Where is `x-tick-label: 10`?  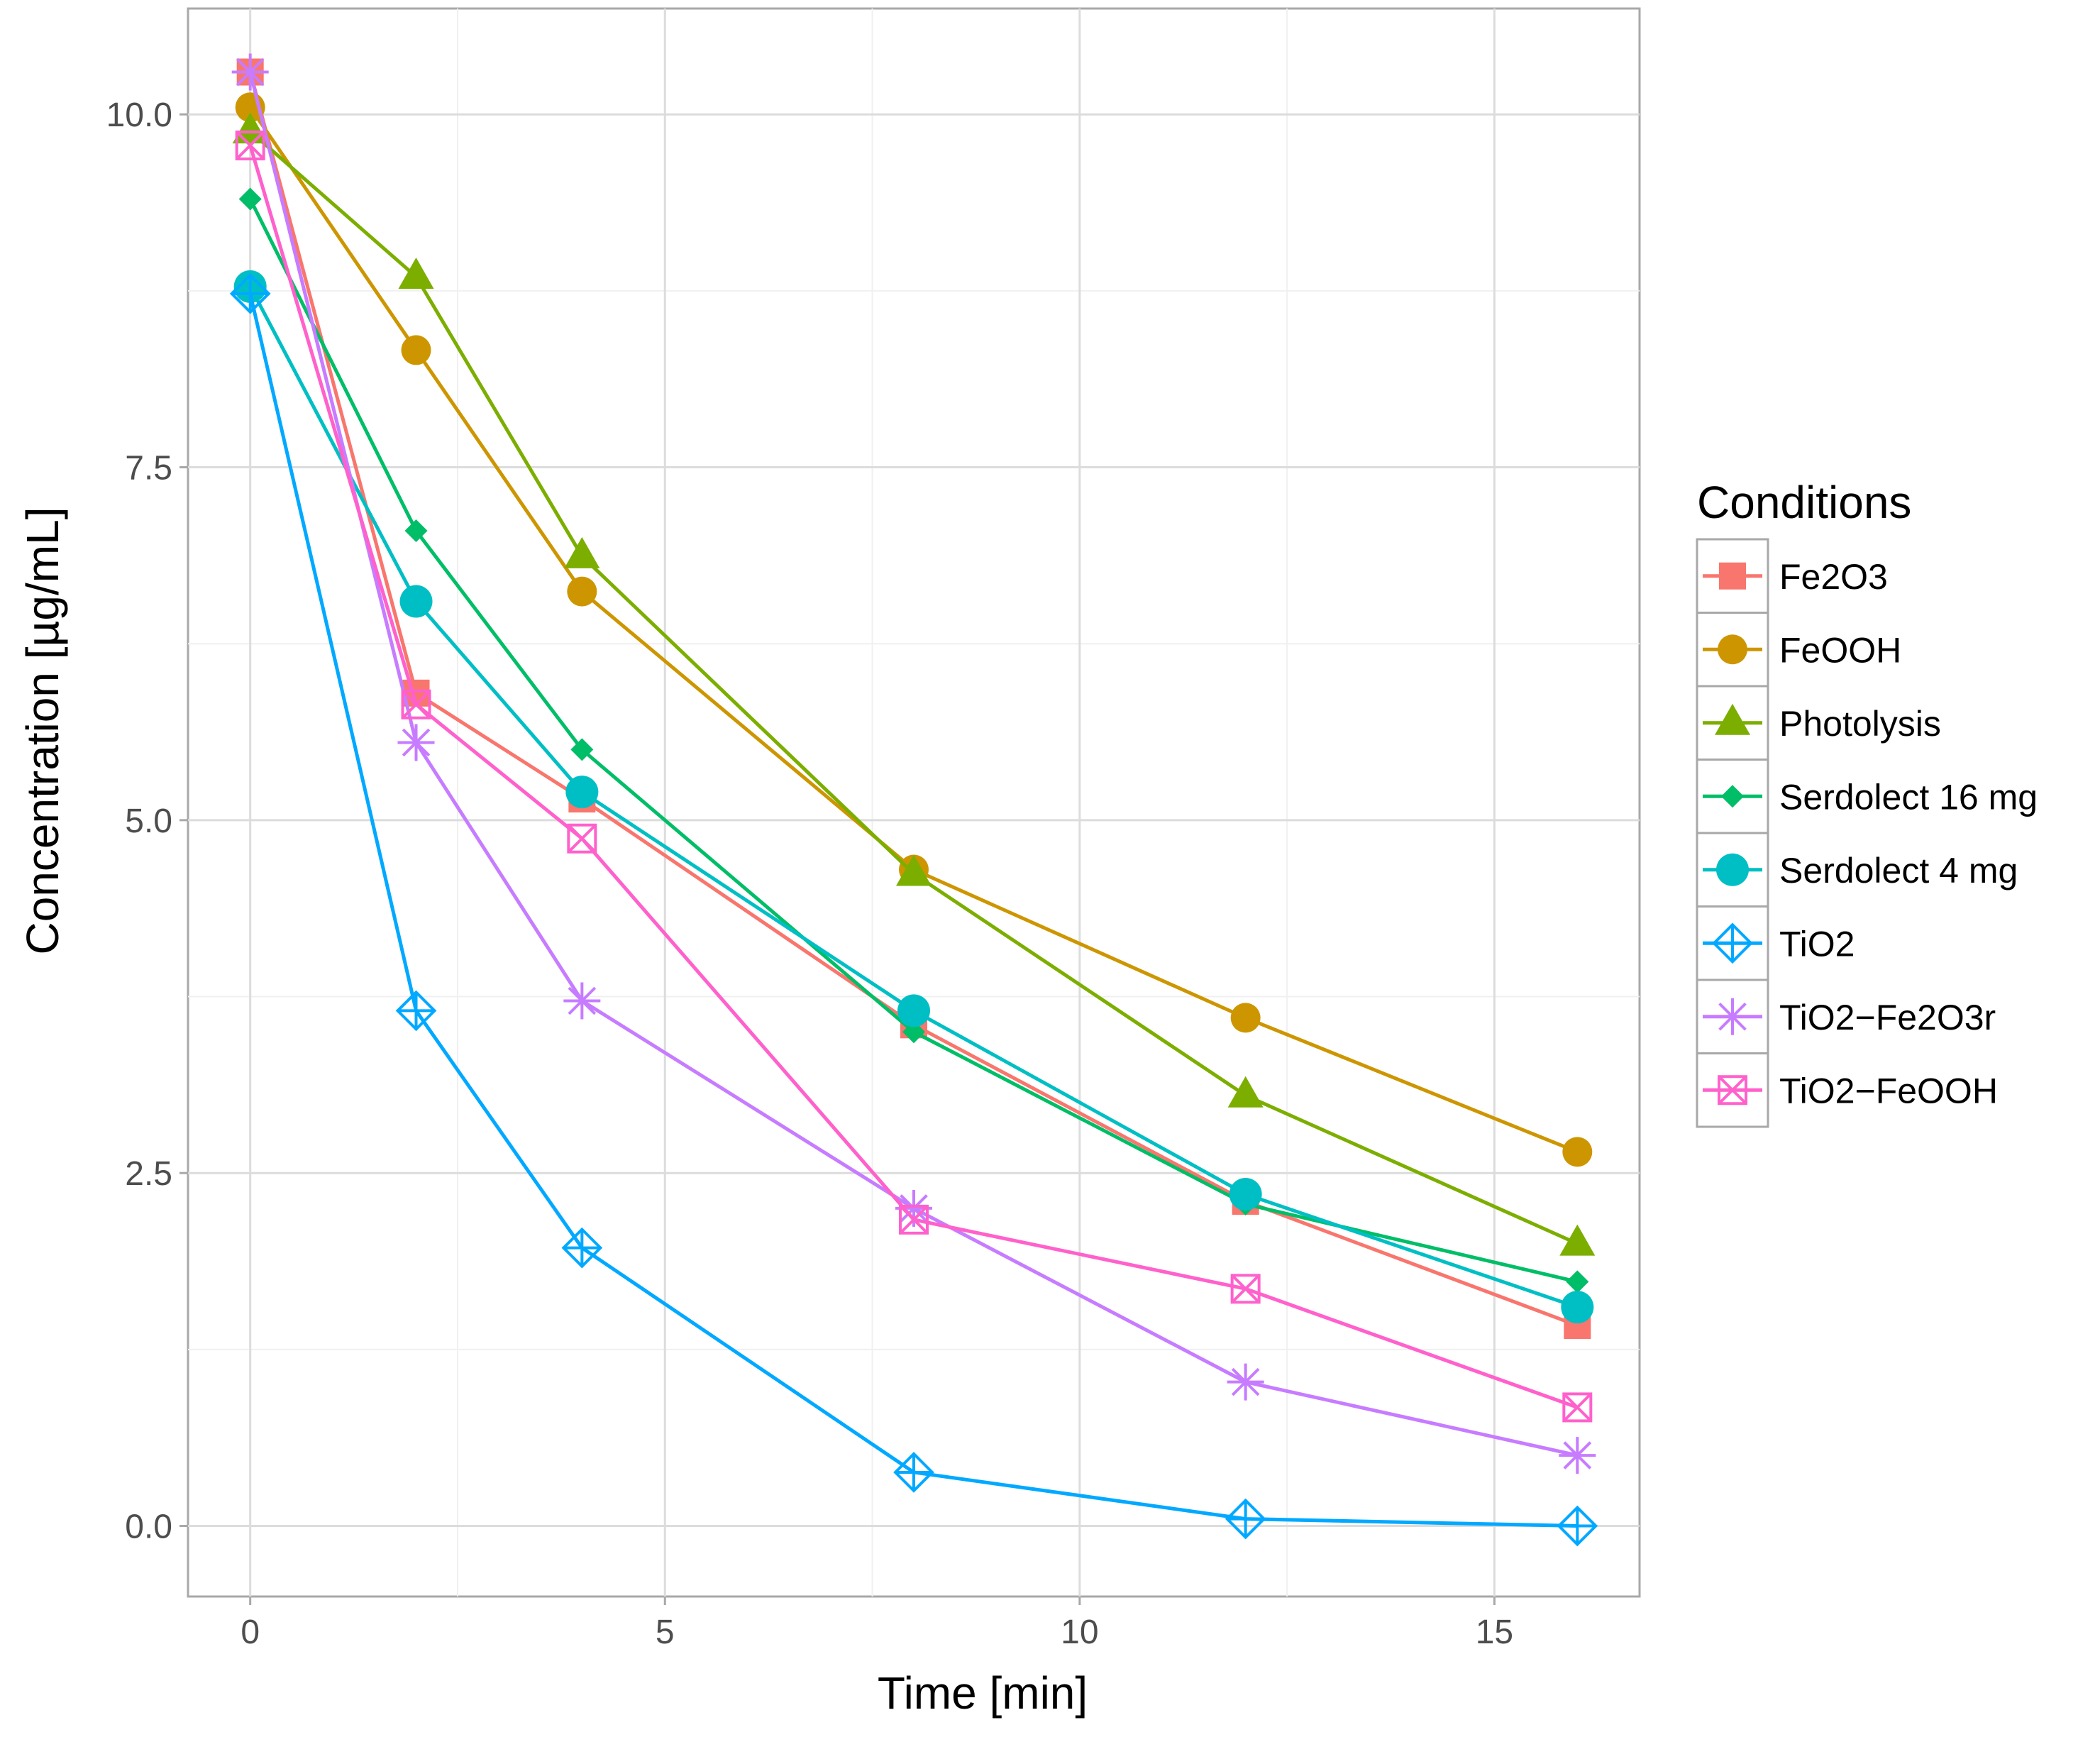 x-tick-label: 10 is located at coordinates (1079, 1632).